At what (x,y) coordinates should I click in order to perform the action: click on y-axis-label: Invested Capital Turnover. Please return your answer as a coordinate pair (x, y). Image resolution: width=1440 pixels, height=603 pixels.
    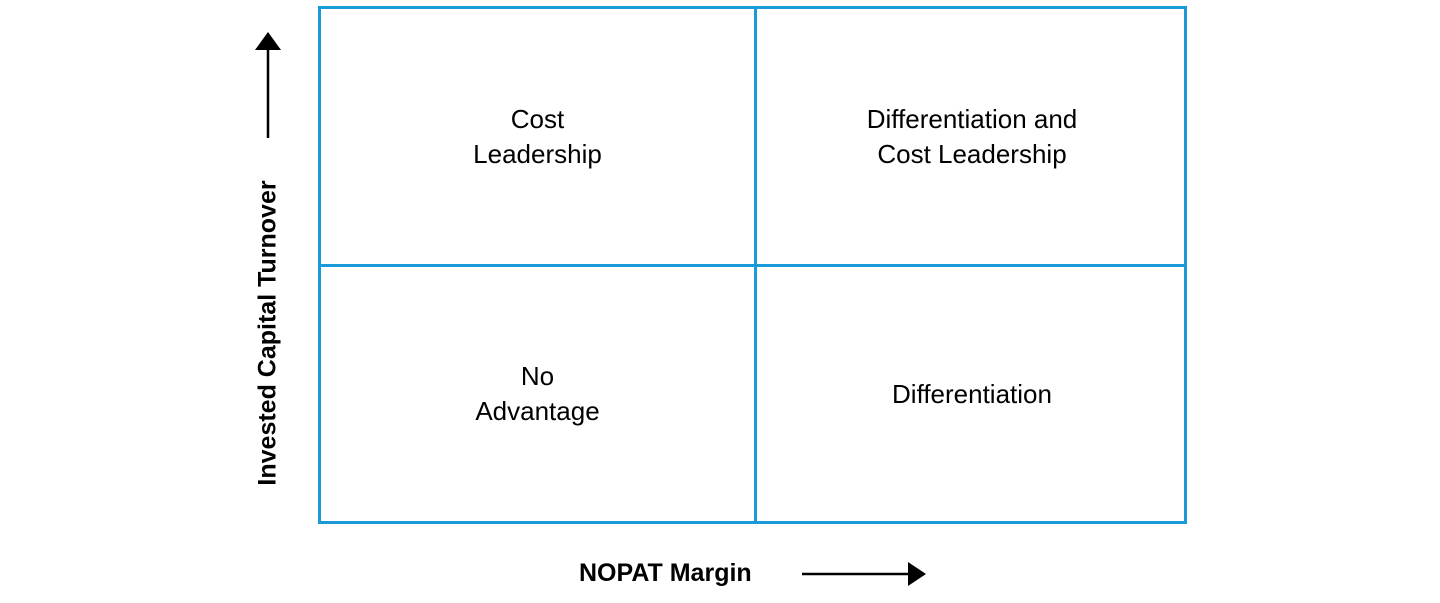
    Looking at the image, I should click on (267, 333).